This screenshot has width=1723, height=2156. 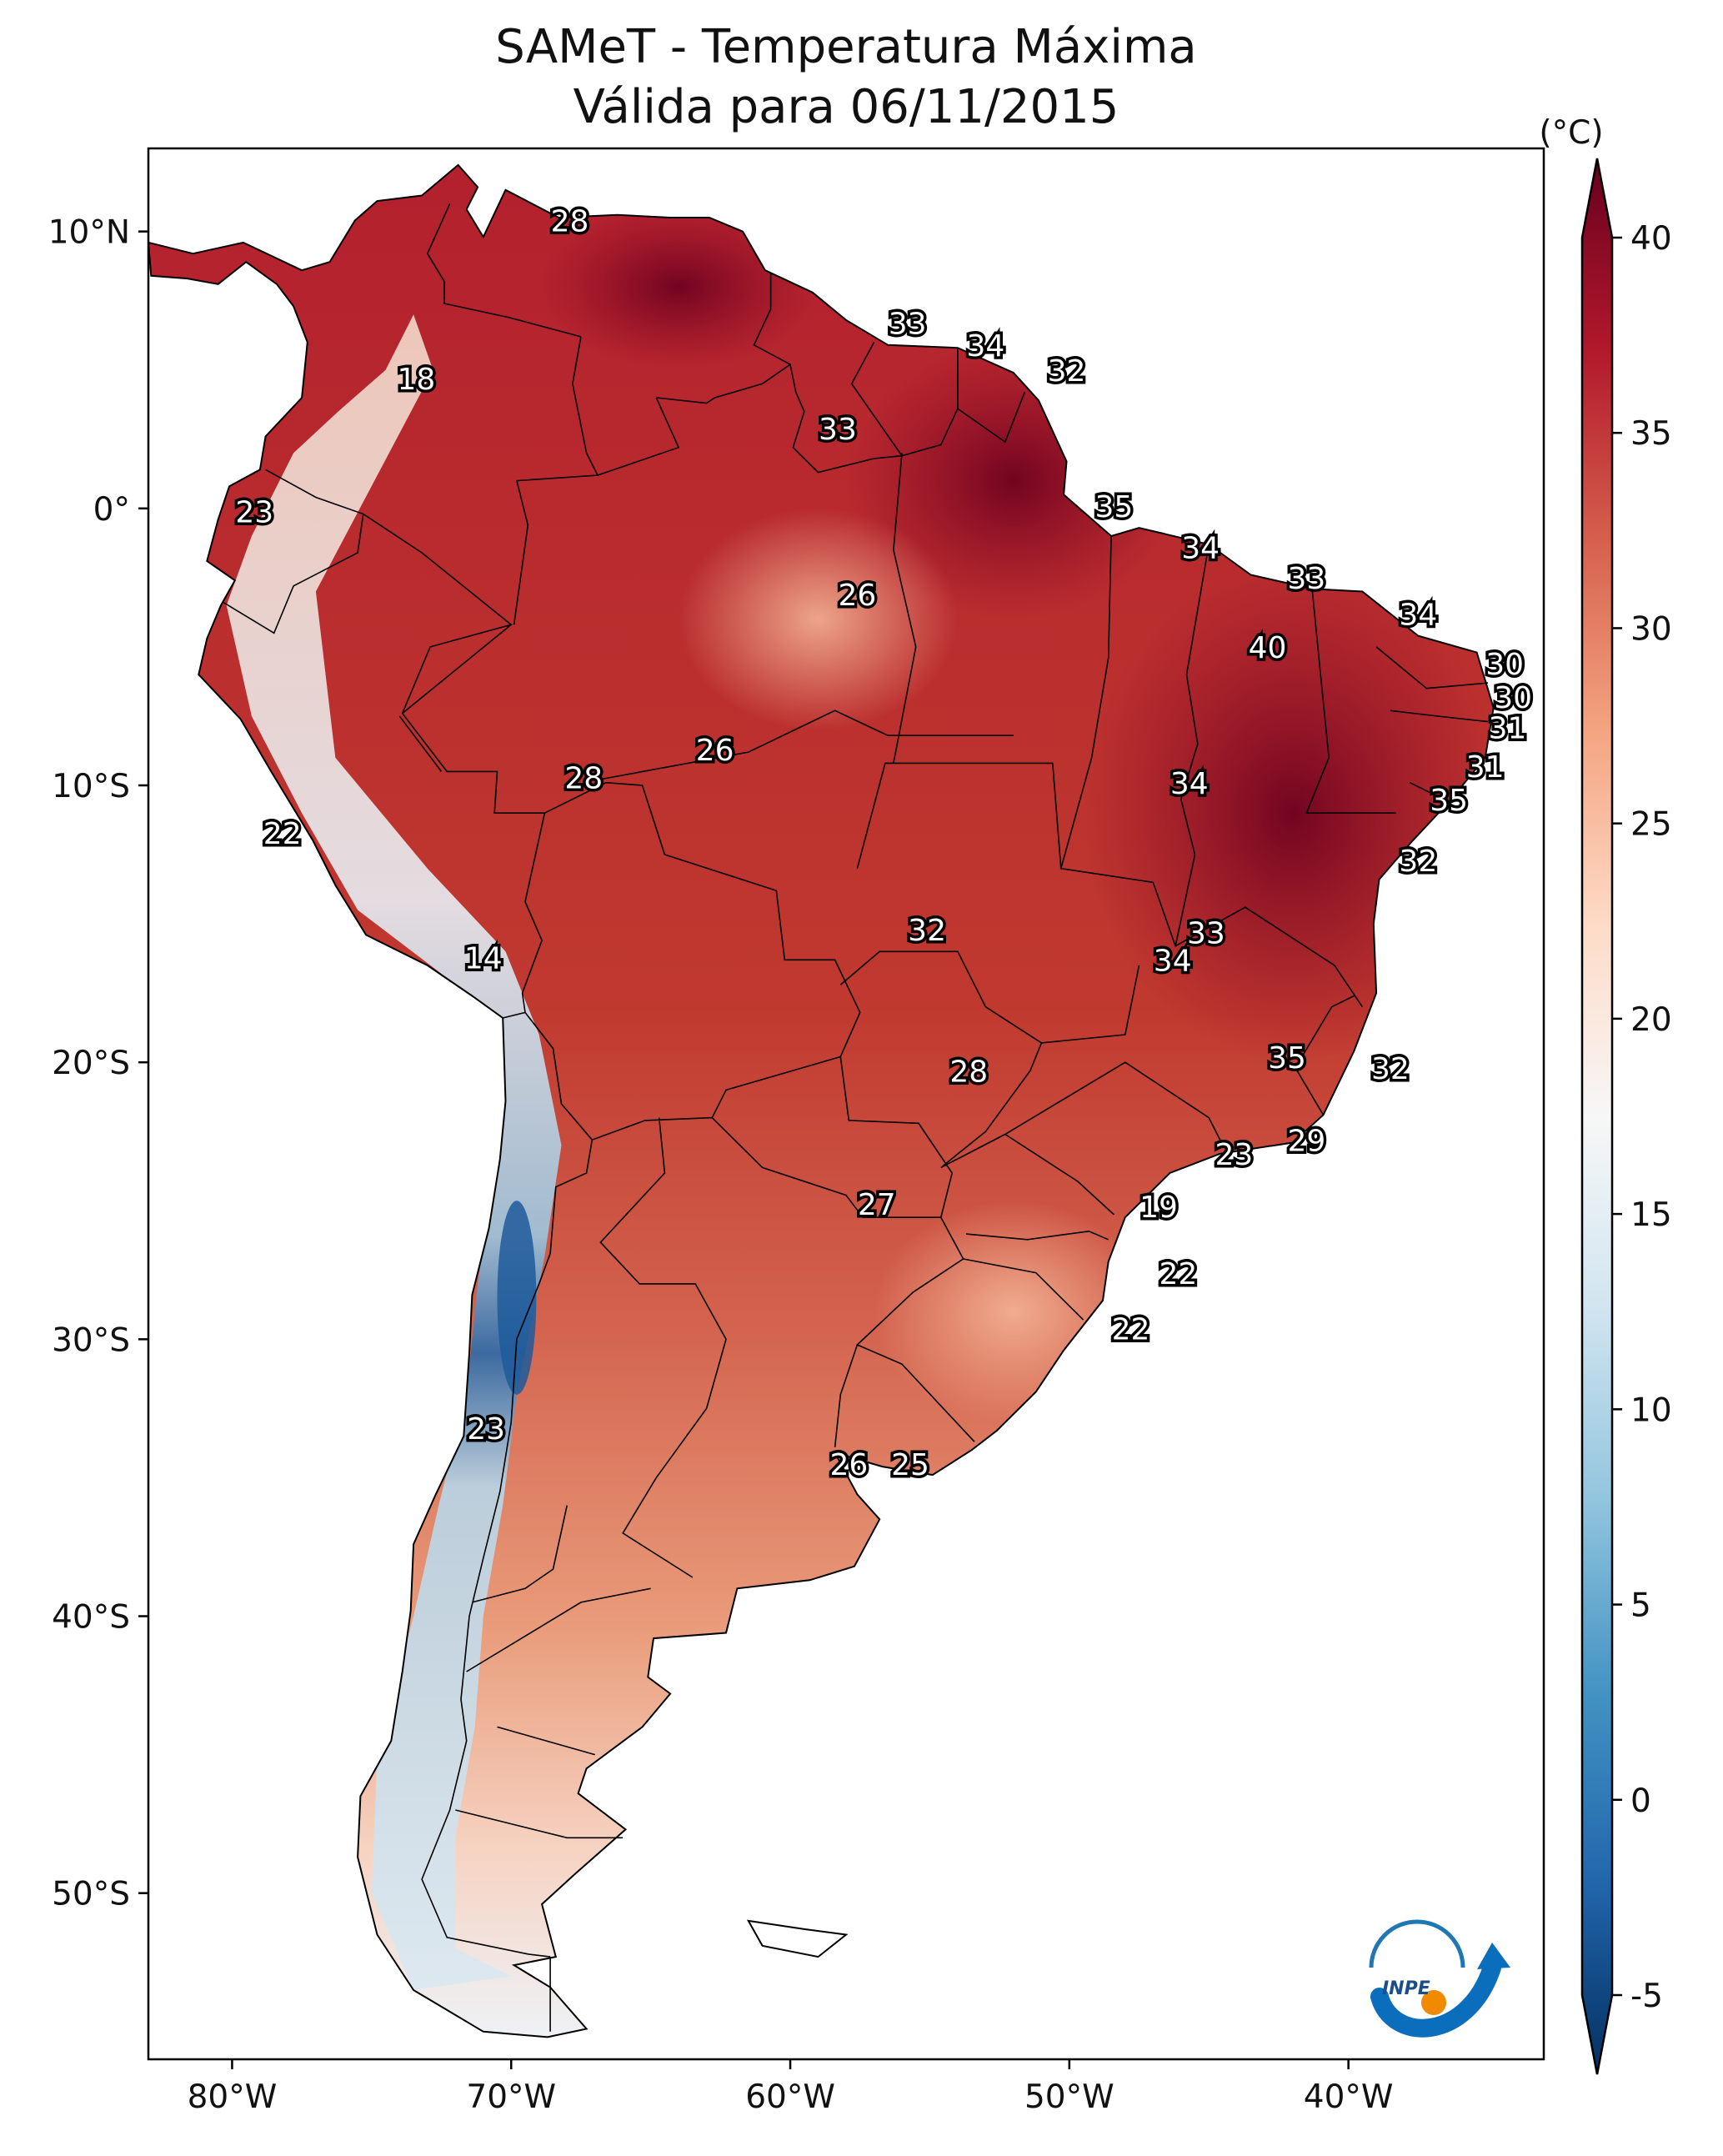 I want to click on longitude-tick-label: 40°W, so click(x=1349, y=2097).